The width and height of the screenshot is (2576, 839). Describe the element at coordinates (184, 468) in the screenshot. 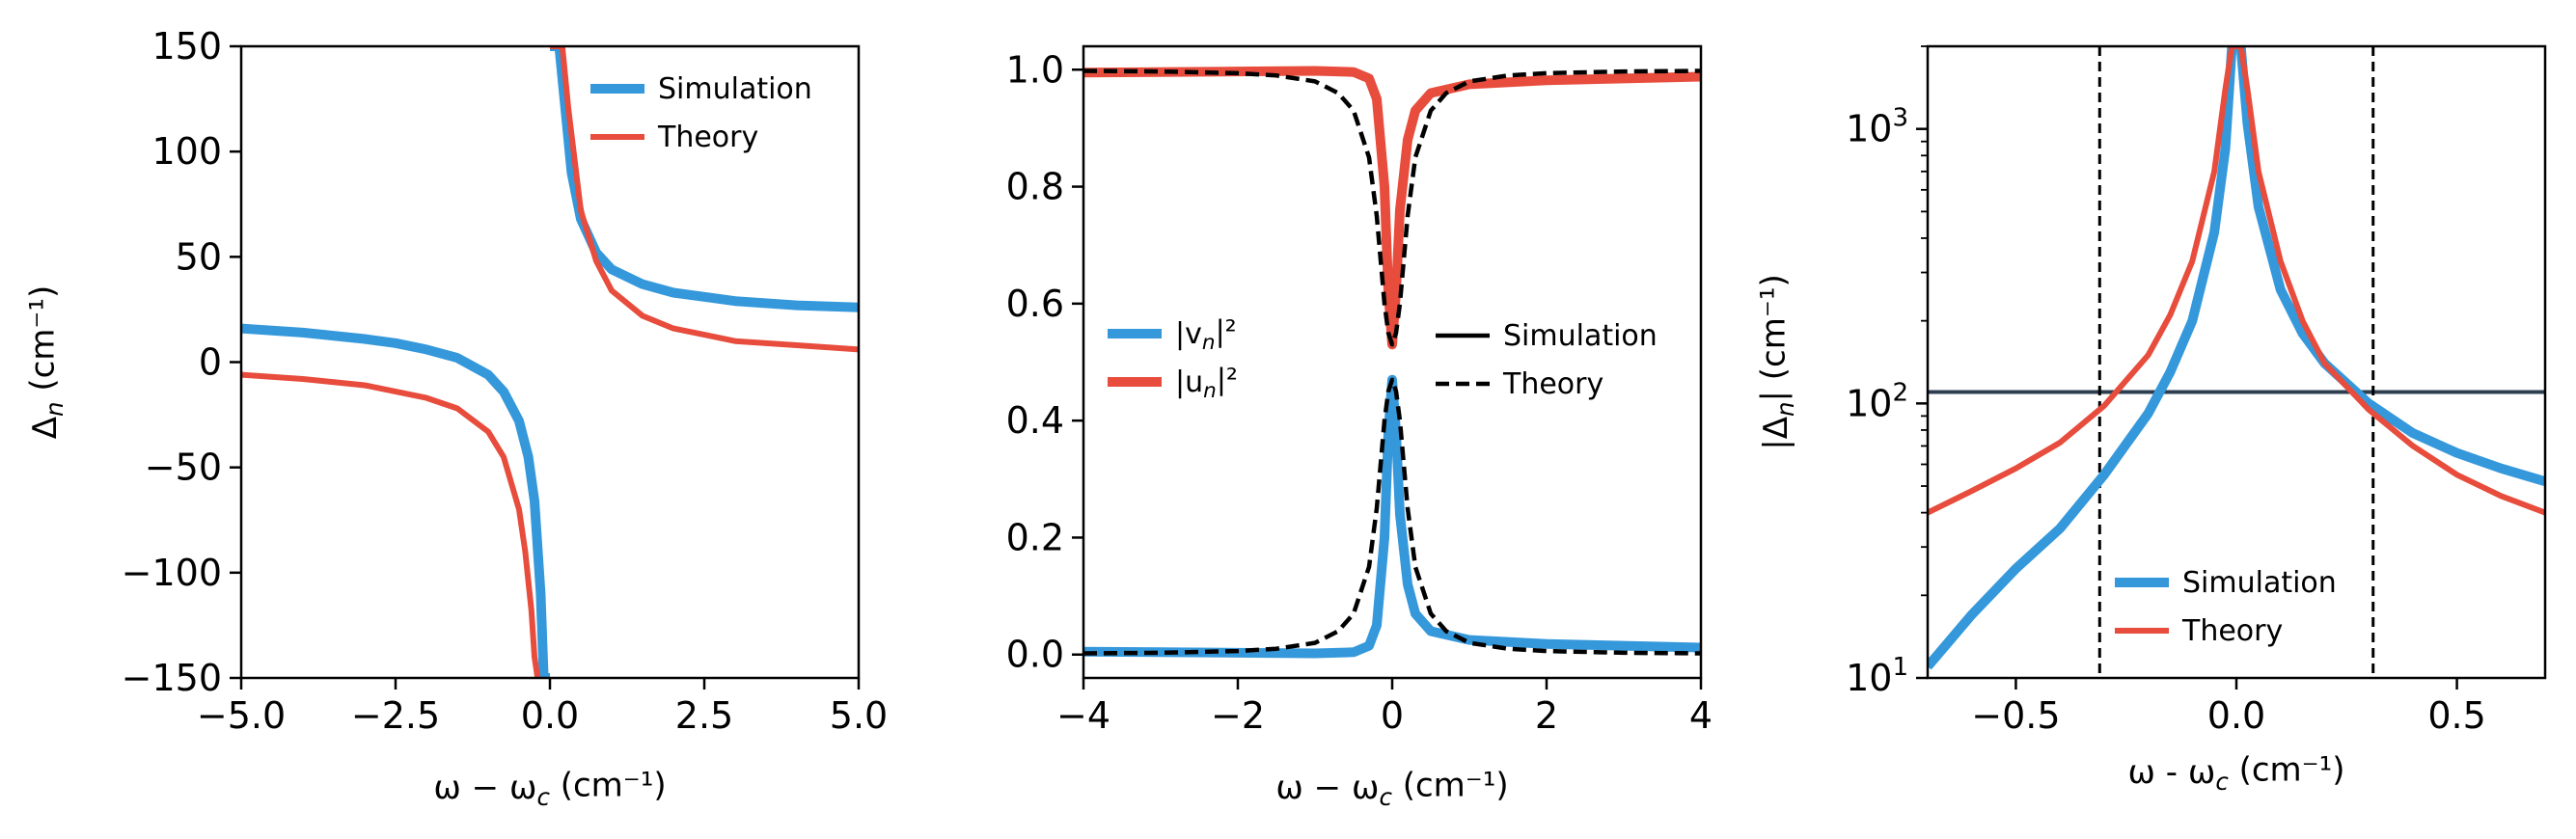

I see `y-tick-label: −50` at that location.